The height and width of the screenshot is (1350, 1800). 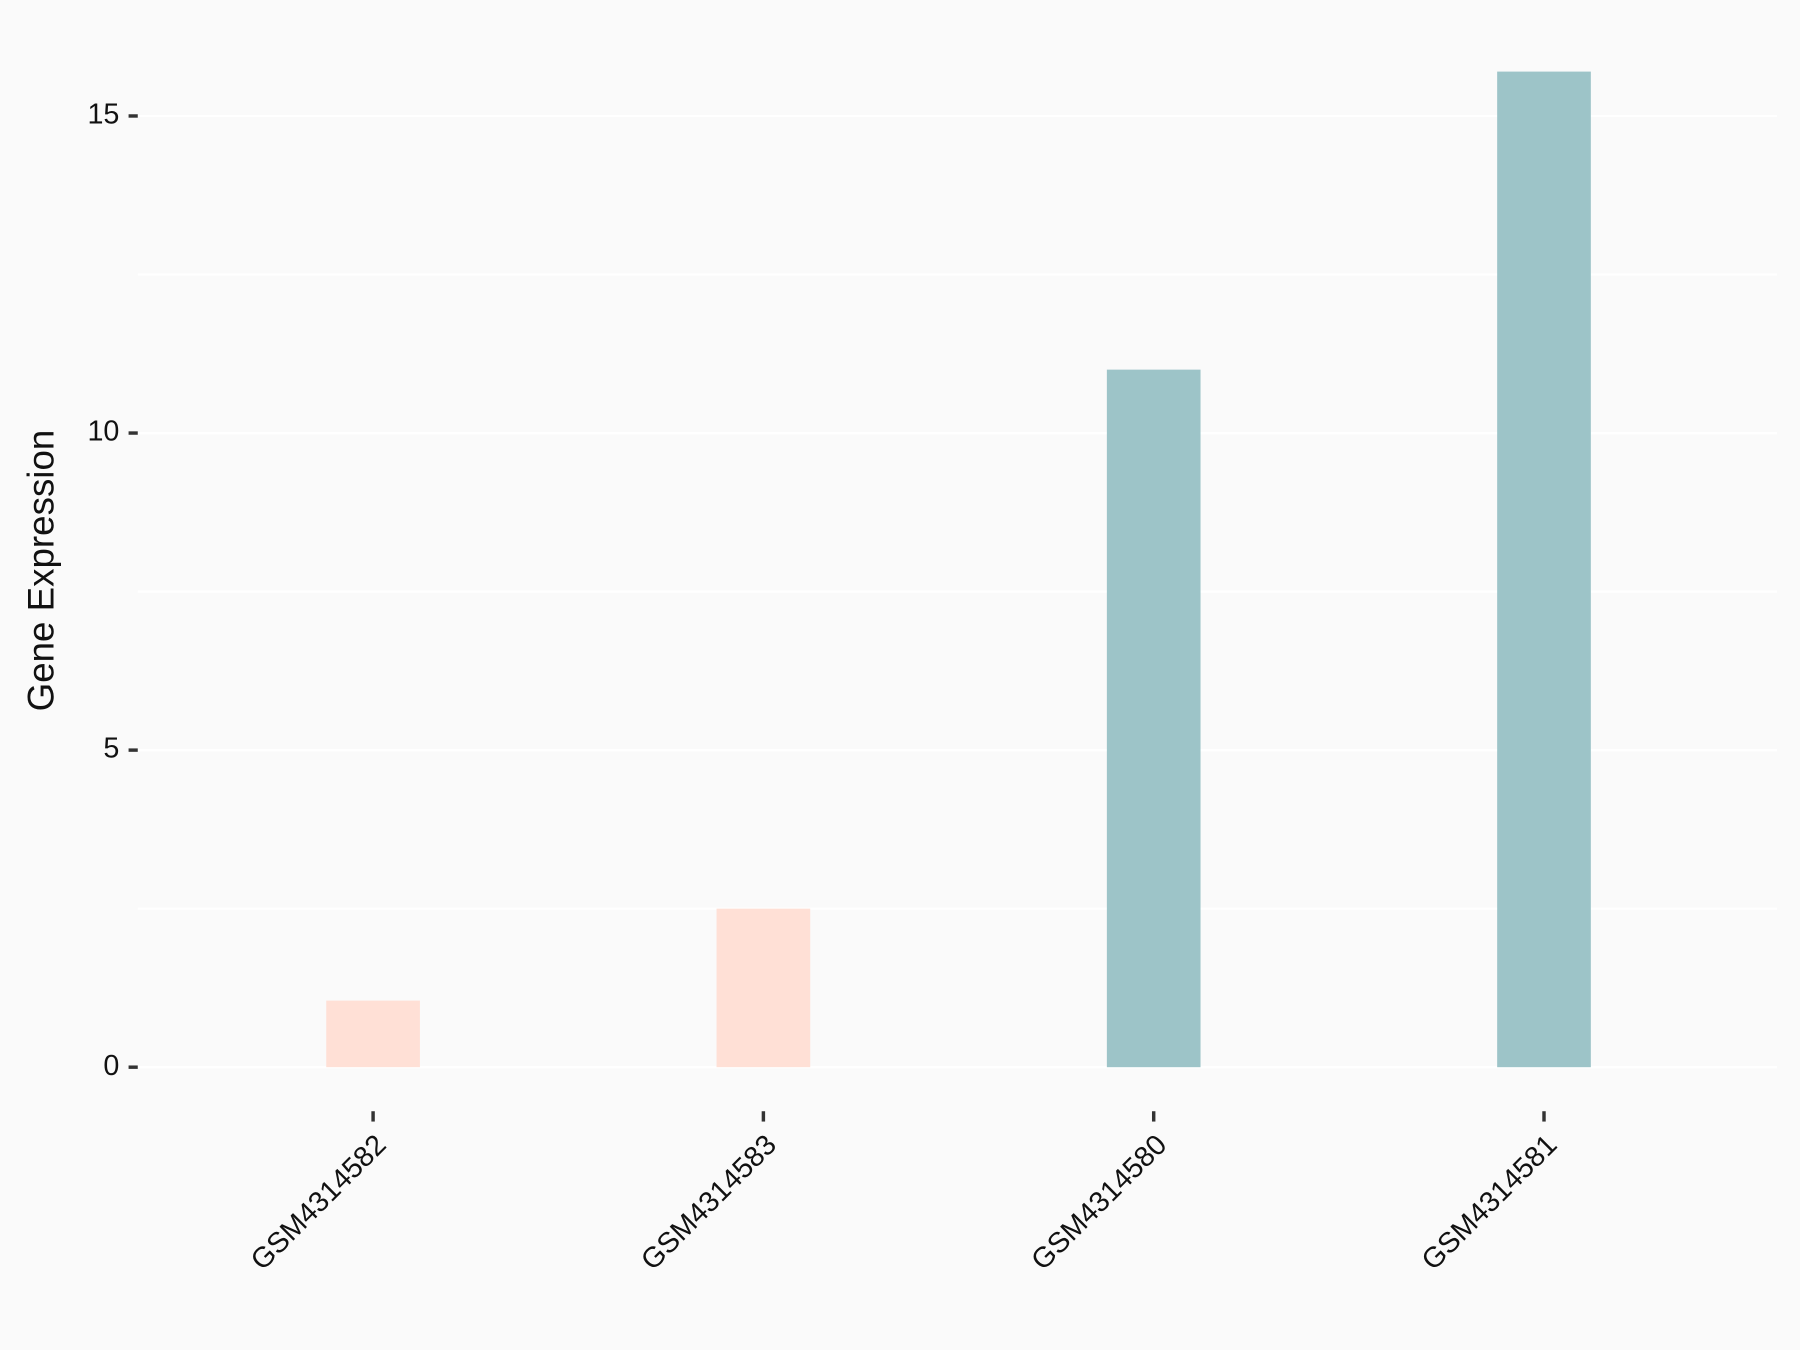 What do you see at coordinates (103, 432) in the screenshot?
I see `y-tick-label: 10` at bounding box center [103, 432].